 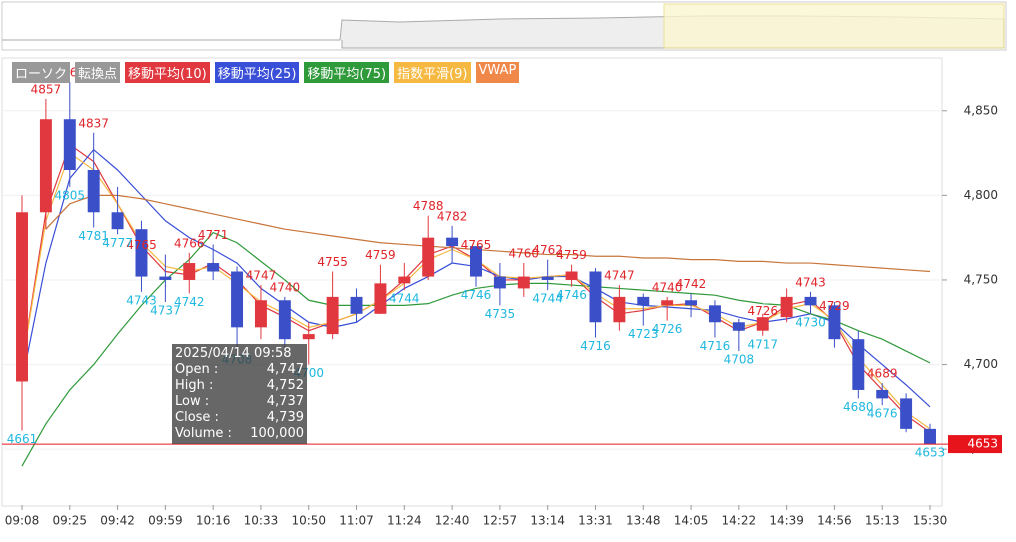 What do you see at coordinates (500, 314) in the screenshot?
I see `pivot-low: 4735` at bounding box center [500, 314].